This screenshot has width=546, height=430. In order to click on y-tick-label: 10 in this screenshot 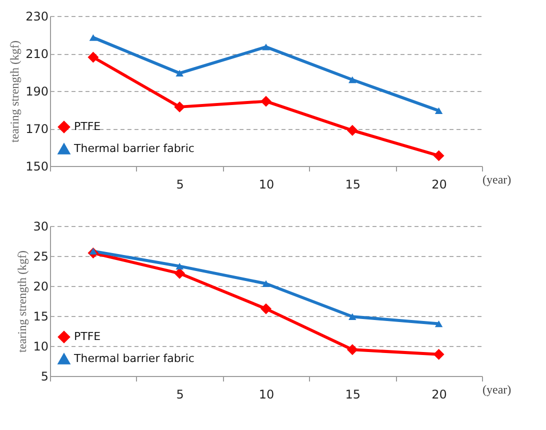, I will do `click(40, 347)`.